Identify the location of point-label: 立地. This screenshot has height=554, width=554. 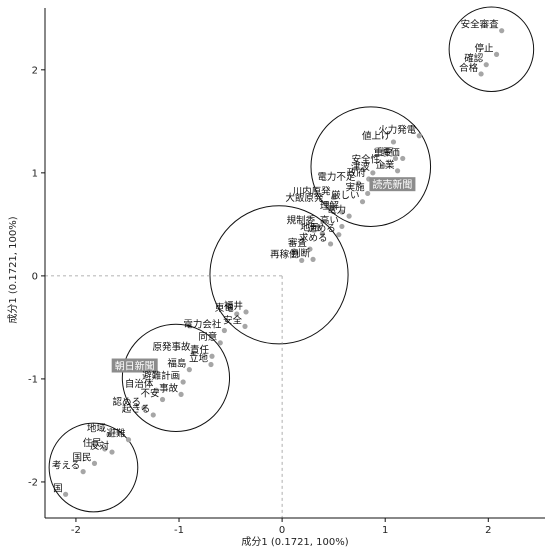
(199, 358).